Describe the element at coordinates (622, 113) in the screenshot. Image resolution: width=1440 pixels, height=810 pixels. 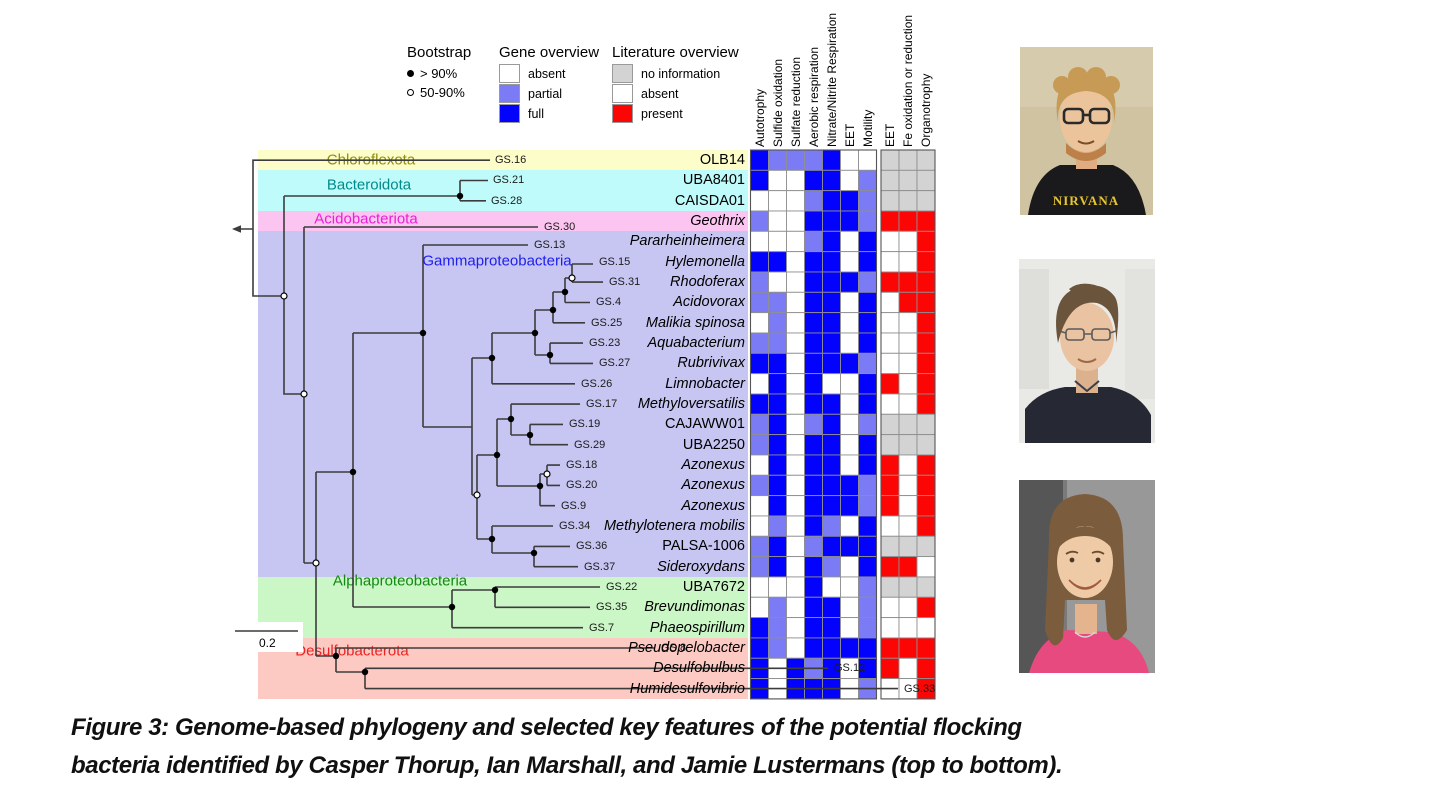
I see `lit-present-swatch` at that location.